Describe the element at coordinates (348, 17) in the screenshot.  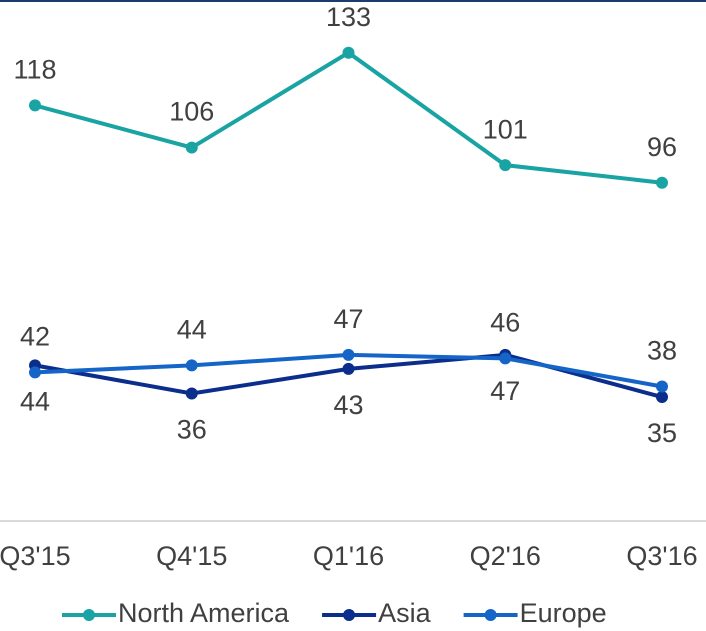
I see `data-label: 133` at that location.